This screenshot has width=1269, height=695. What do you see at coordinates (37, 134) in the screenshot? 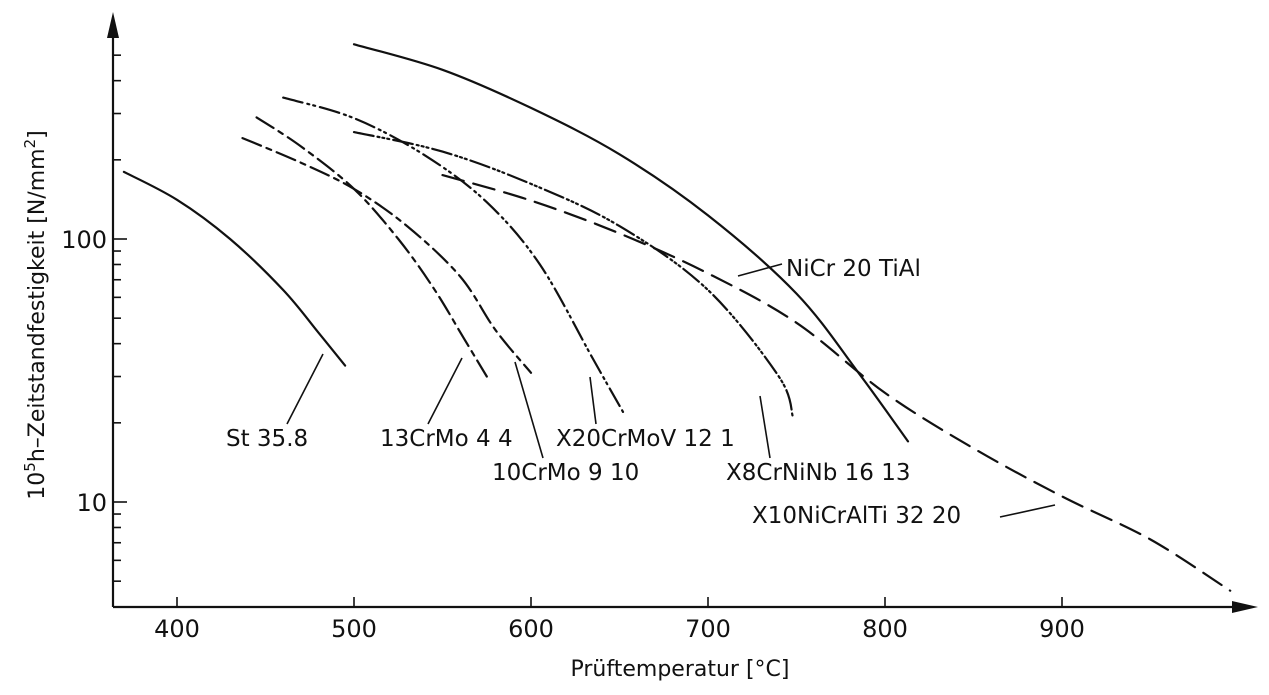
I see `y-axis-label-close: ]` at bounding box center [37, 134].